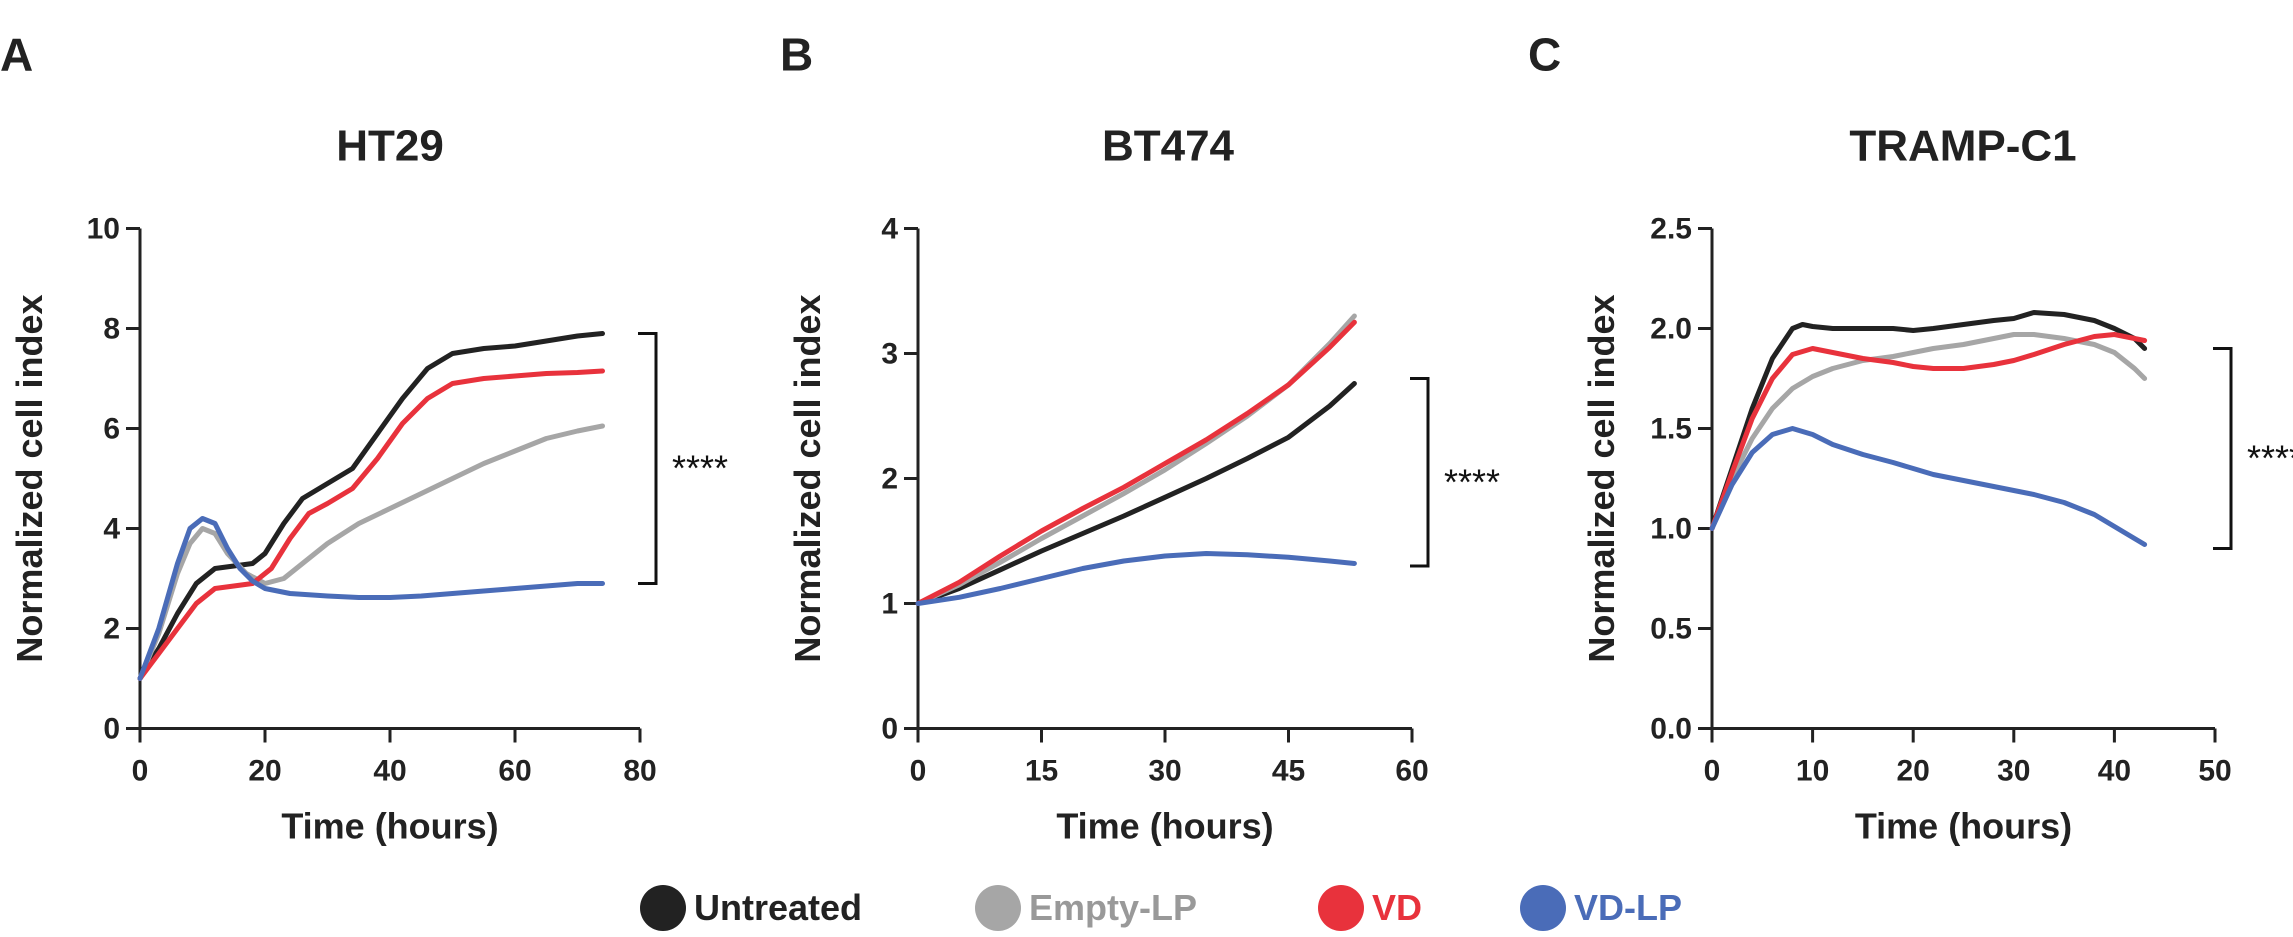 This screenshot has width=2293, height=937. I want to click on y-tick-label: 2.5, so click(1671, 229).